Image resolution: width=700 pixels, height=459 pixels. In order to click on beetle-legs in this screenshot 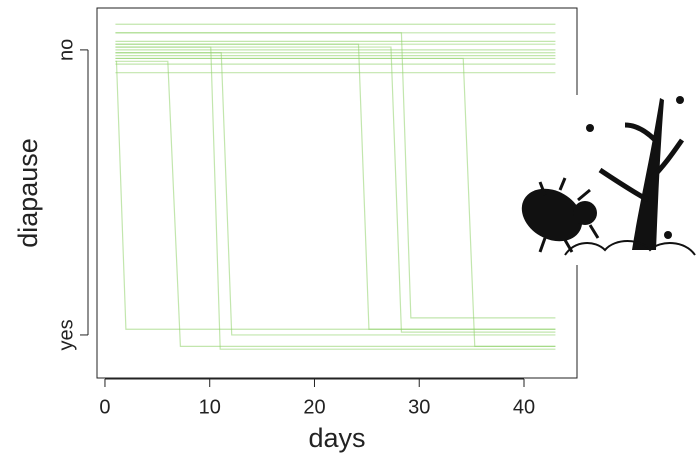, I will do `click(569, 215)`.